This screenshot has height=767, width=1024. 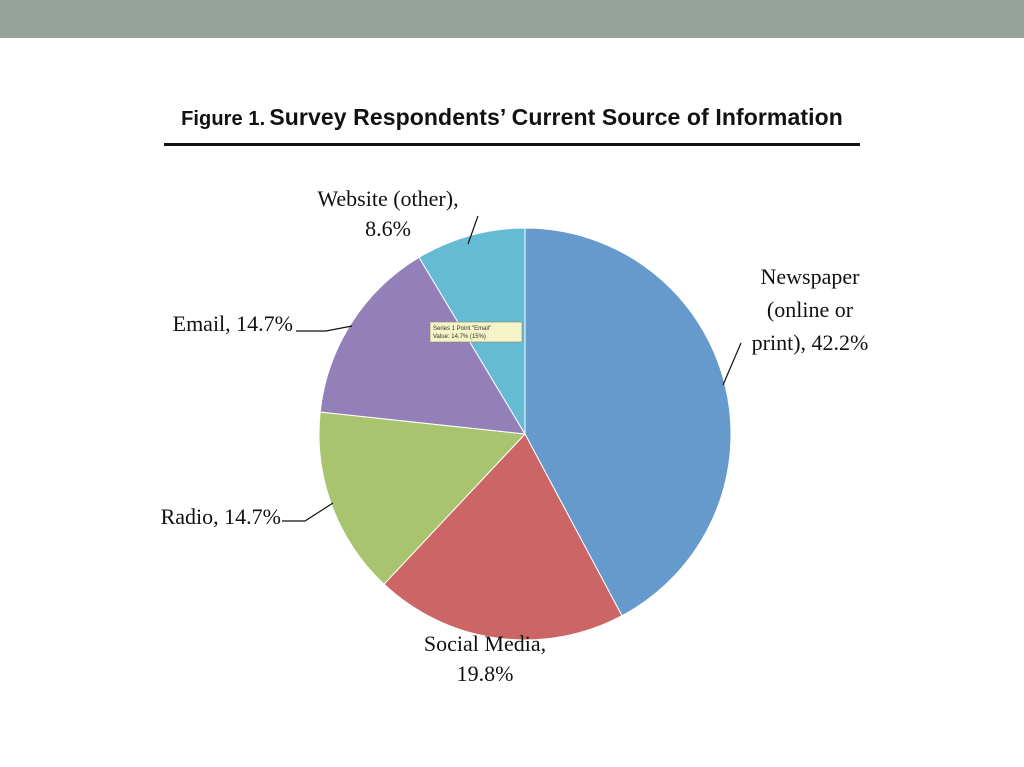 I want to click on slice-label: Email, 14.7%, so click(x=233, y=323).